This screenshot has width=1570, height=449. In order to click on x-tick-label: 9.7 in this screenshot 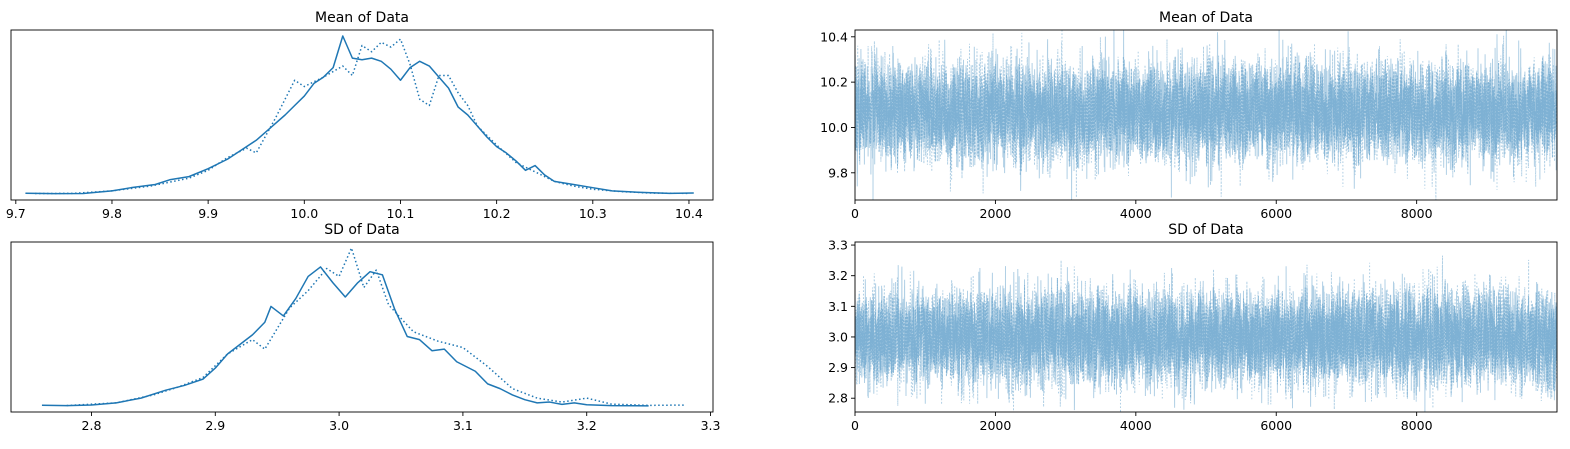, I will do `click(16, 213)`.